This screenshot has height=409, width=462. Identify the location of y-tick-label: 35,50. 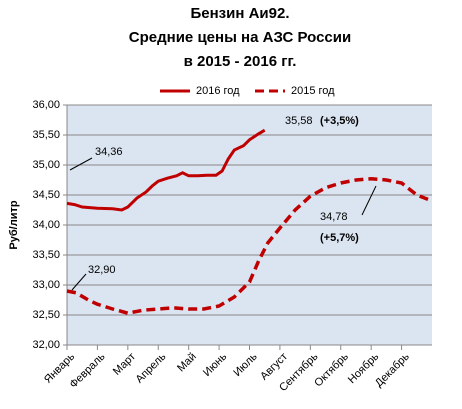
(46, 135).